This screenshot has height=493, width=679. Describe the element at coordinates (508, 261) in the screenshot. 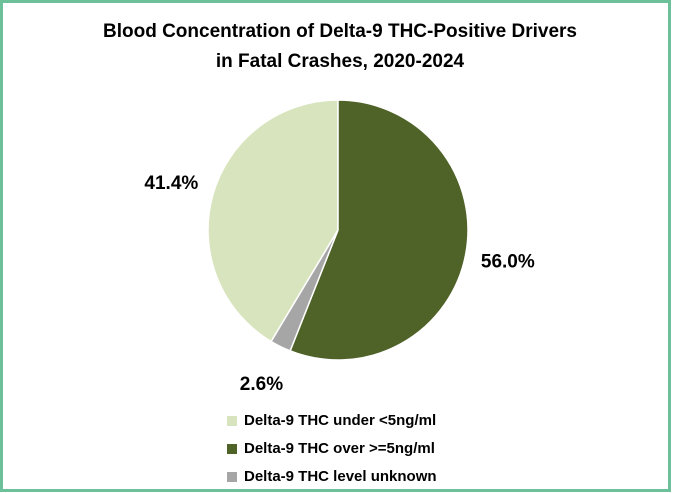

I see `data-label: 56.0%` at that location.